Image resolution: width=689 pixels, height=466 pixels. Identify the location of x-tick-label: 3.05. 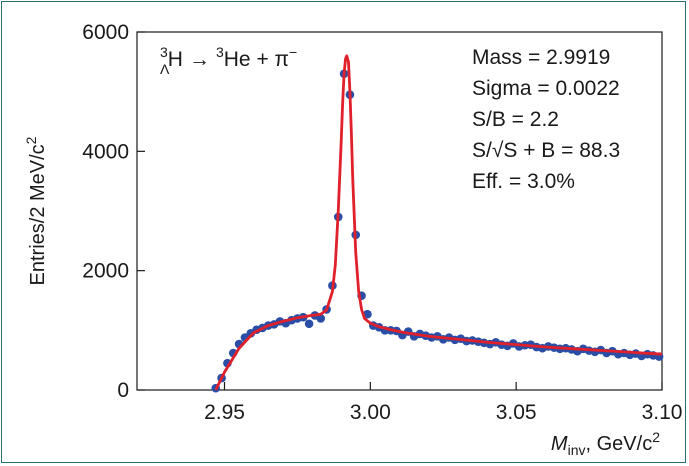
(516, 412).